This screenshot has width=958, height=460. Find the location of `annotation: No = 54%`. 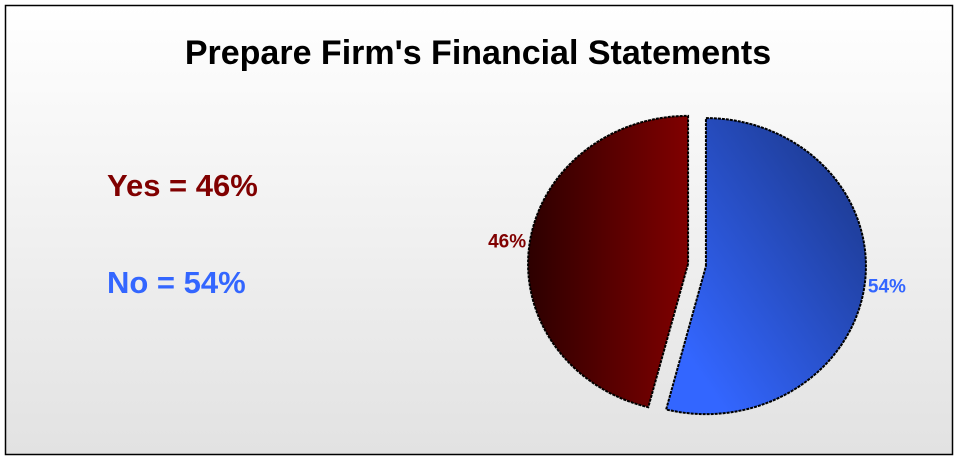

annotation: No = 54% is located at coordinates (176, 282).